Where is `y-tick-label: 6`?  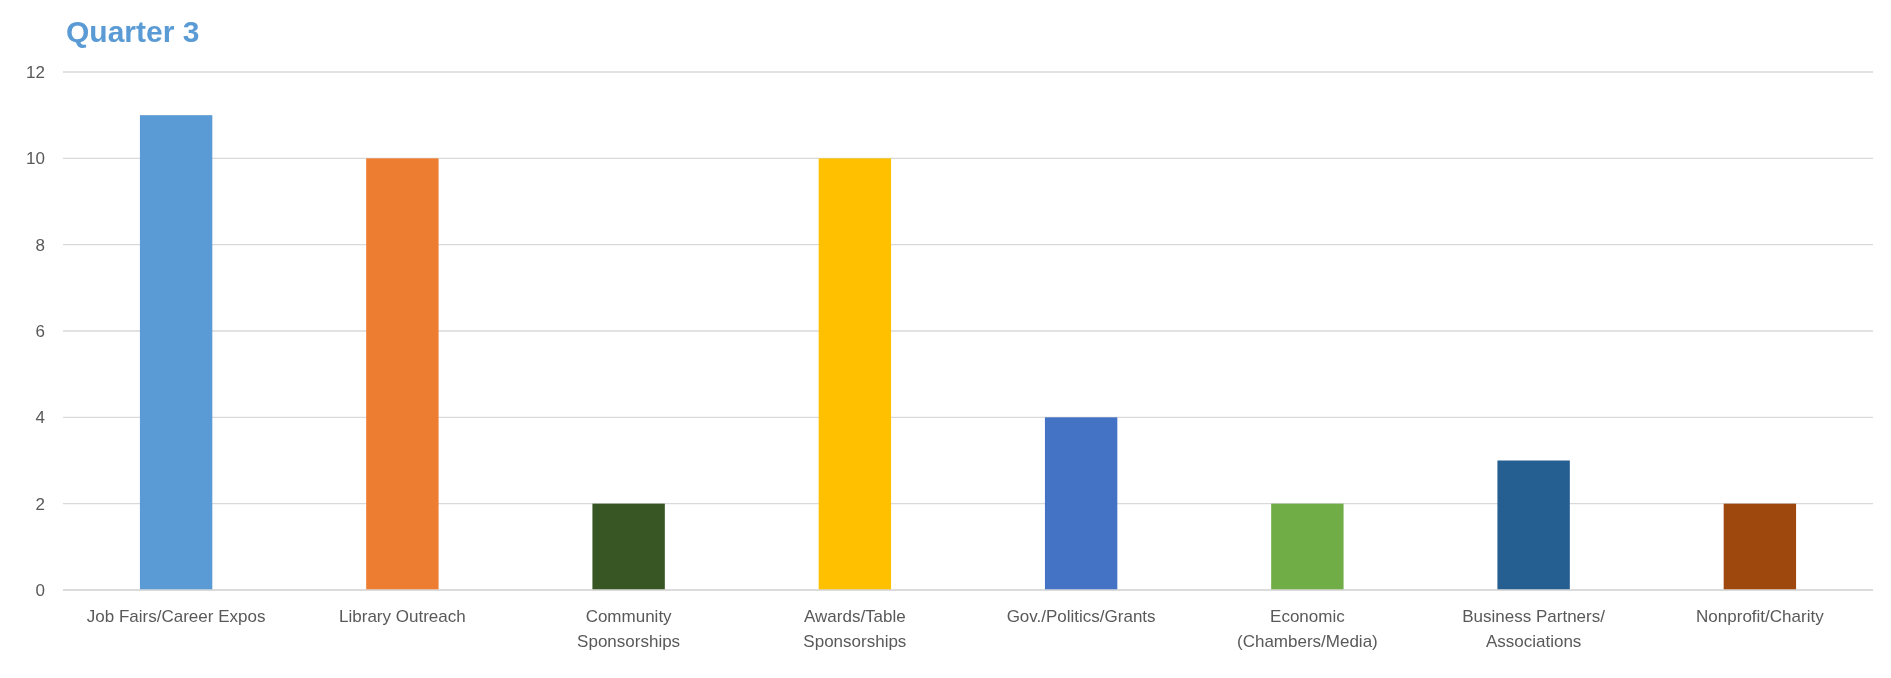
y-tick-label: 6 is located at coordinates (40, 331).